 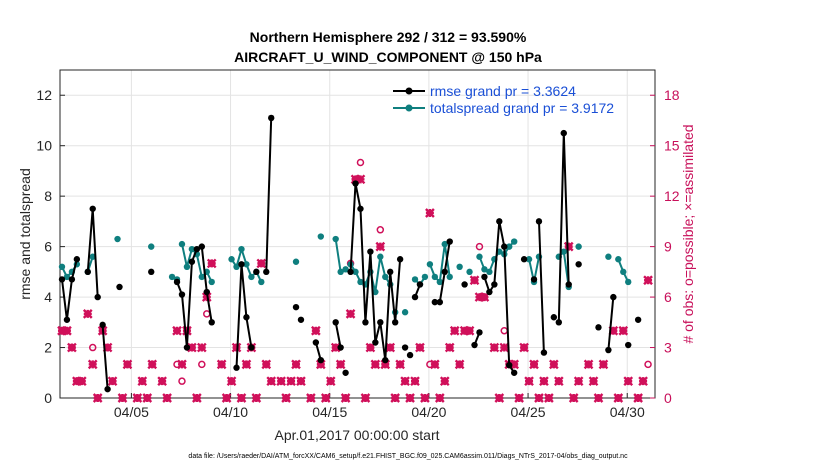 I want to click on y-tick-label: 4, so click(x=48, y=297).